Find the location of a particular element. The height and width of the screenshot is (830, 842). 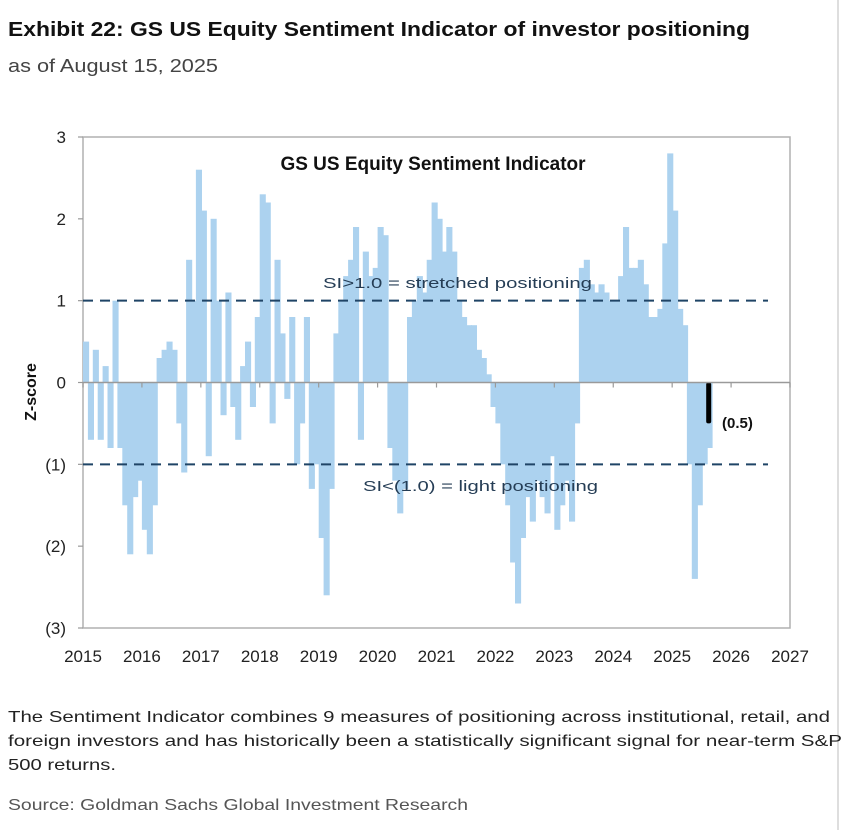

latest-value-label: (0.5) is located at coordinates (737, 423).